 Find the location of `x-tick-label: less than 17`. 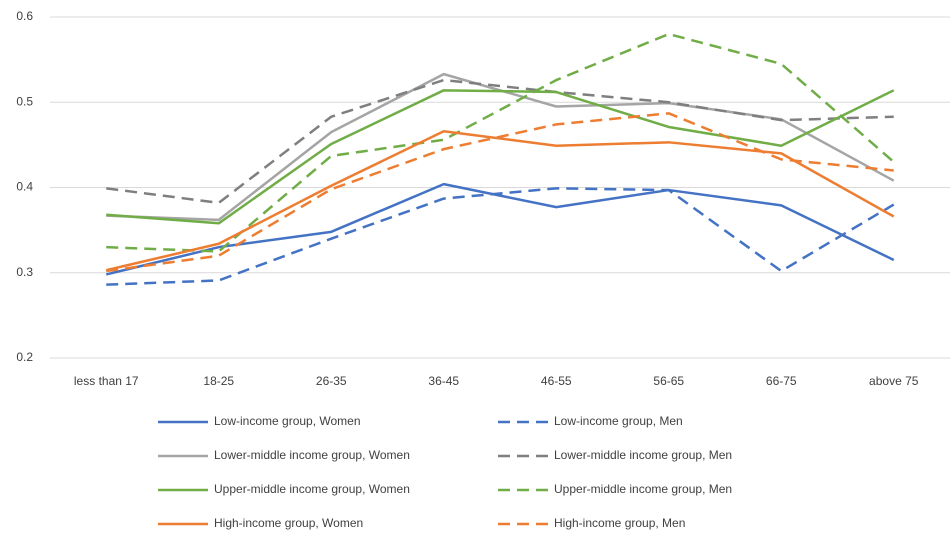

x-tick-label: less than 17 is located at coordinates (106, 381).